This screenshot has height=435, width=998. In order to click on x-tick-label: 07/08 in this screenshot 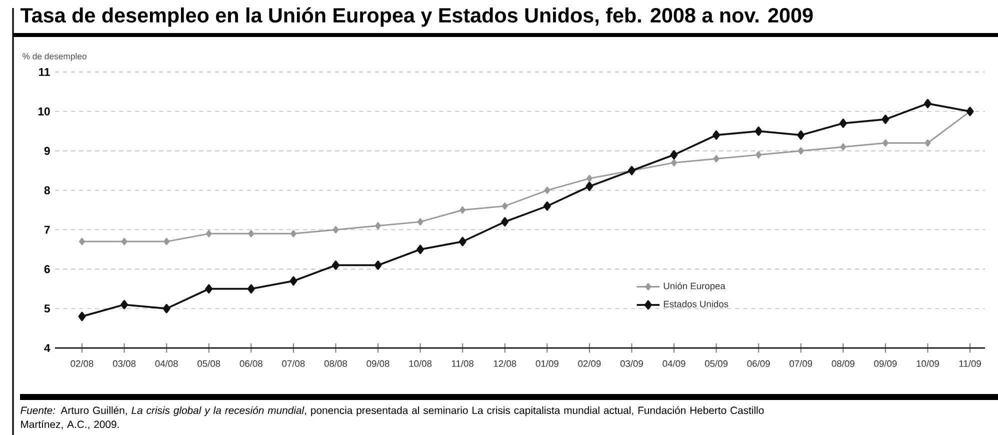, I will do `click(293, 363)`.